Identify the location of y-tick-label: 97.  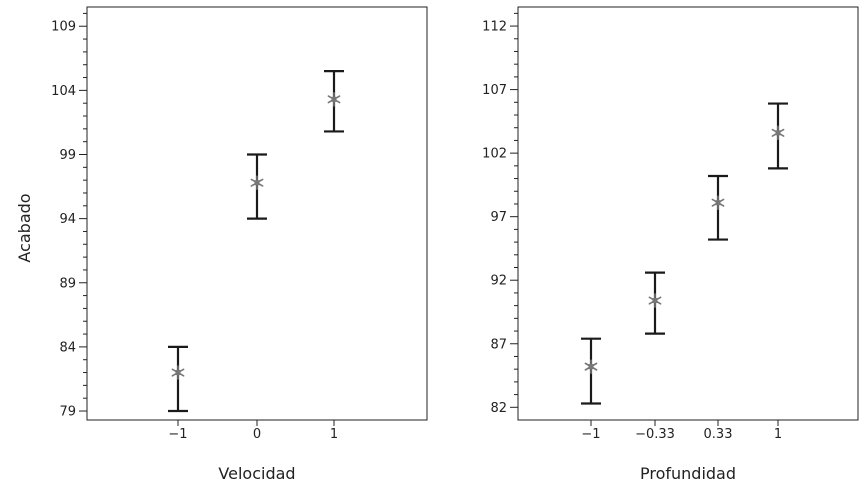
(498, 217).